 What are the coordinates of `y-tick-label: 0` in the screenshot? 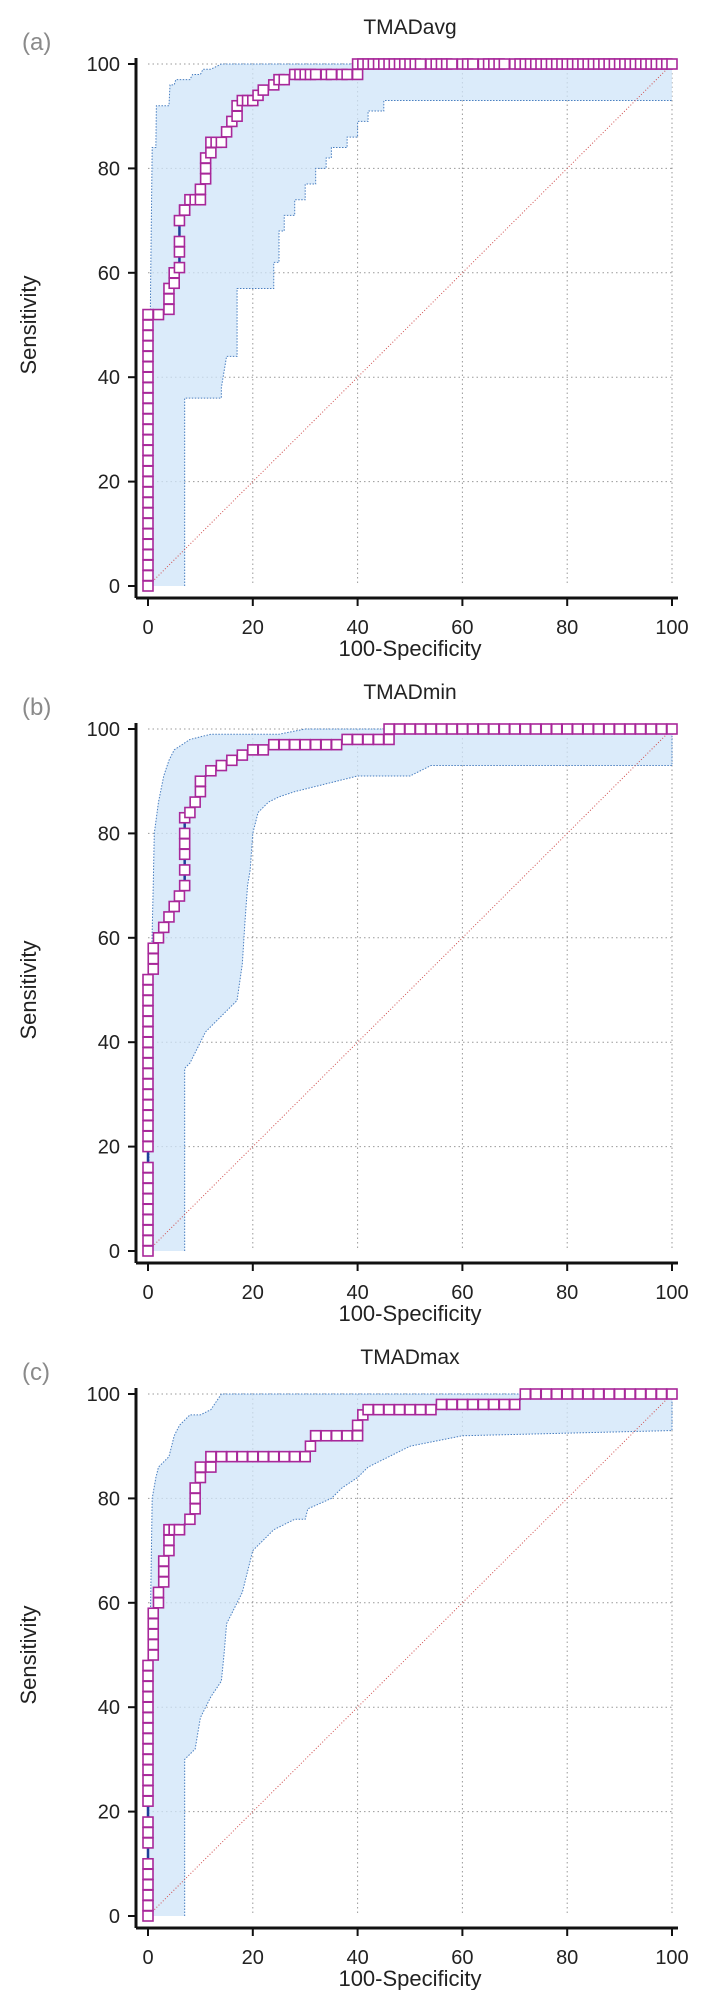 It's located at (114, 1252).